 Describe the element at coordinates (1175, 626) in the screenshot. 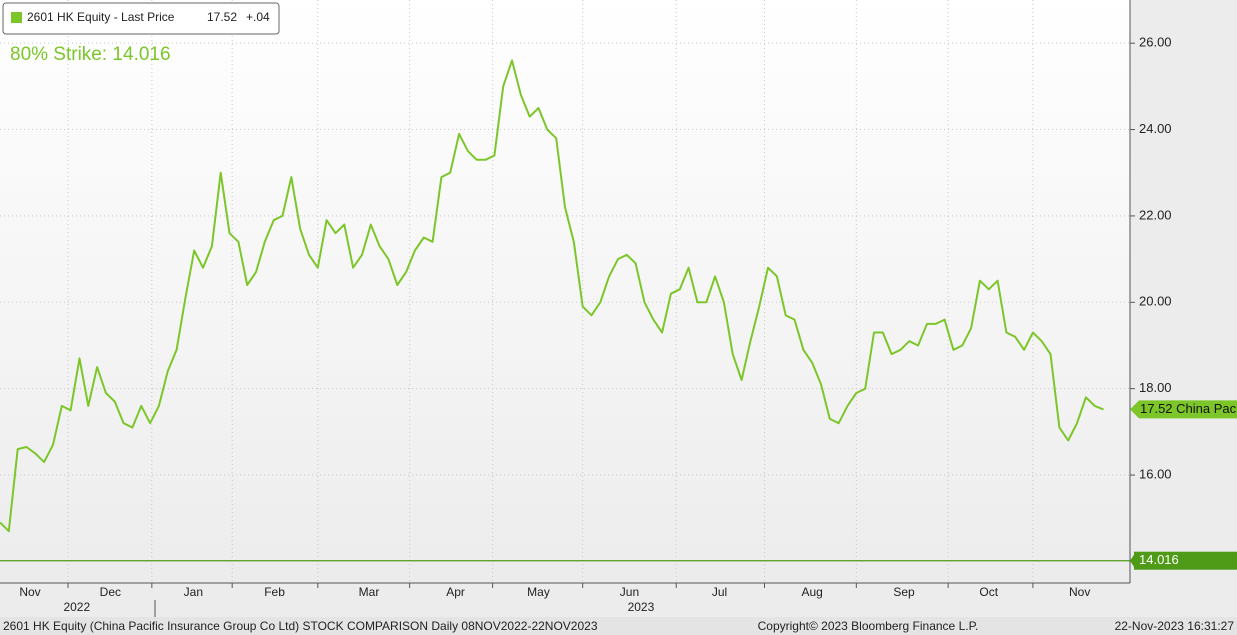

I see `footer-right: 22-Nov-2023 16:31:27` at that location.